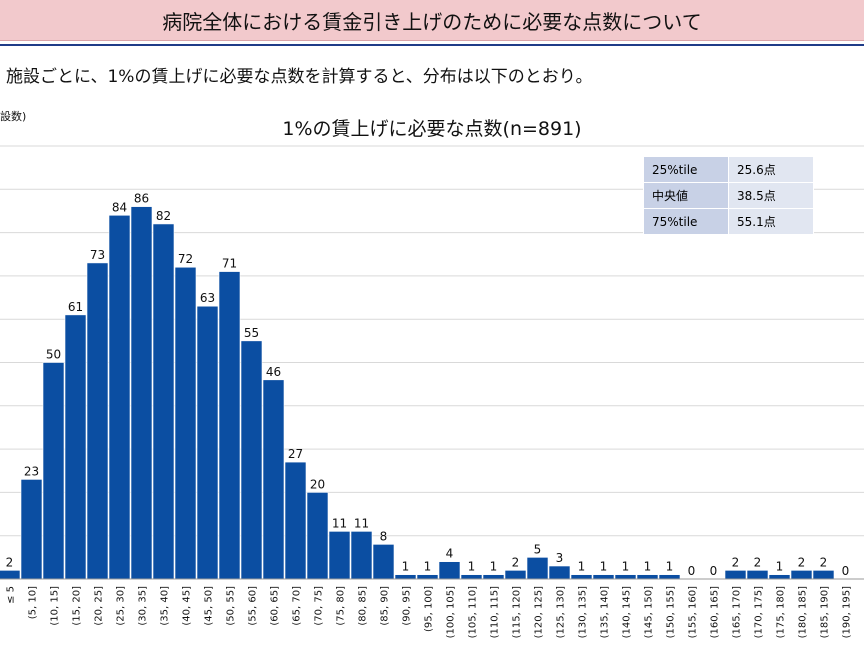  Describe the element at coordinates (649, 612) in the screenshot. I see `x-tick-label: (145, 150]` at that location.